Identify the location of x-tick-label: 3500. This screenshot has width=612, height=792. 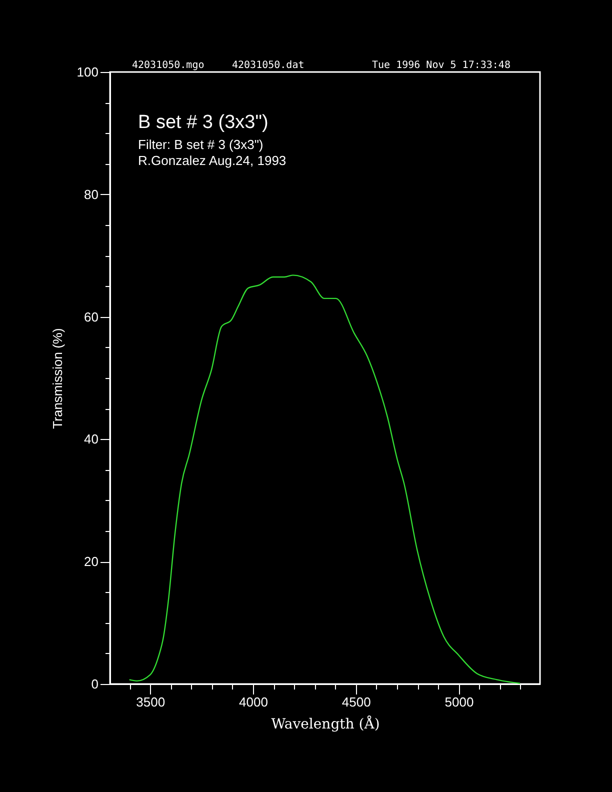
(151, 702).